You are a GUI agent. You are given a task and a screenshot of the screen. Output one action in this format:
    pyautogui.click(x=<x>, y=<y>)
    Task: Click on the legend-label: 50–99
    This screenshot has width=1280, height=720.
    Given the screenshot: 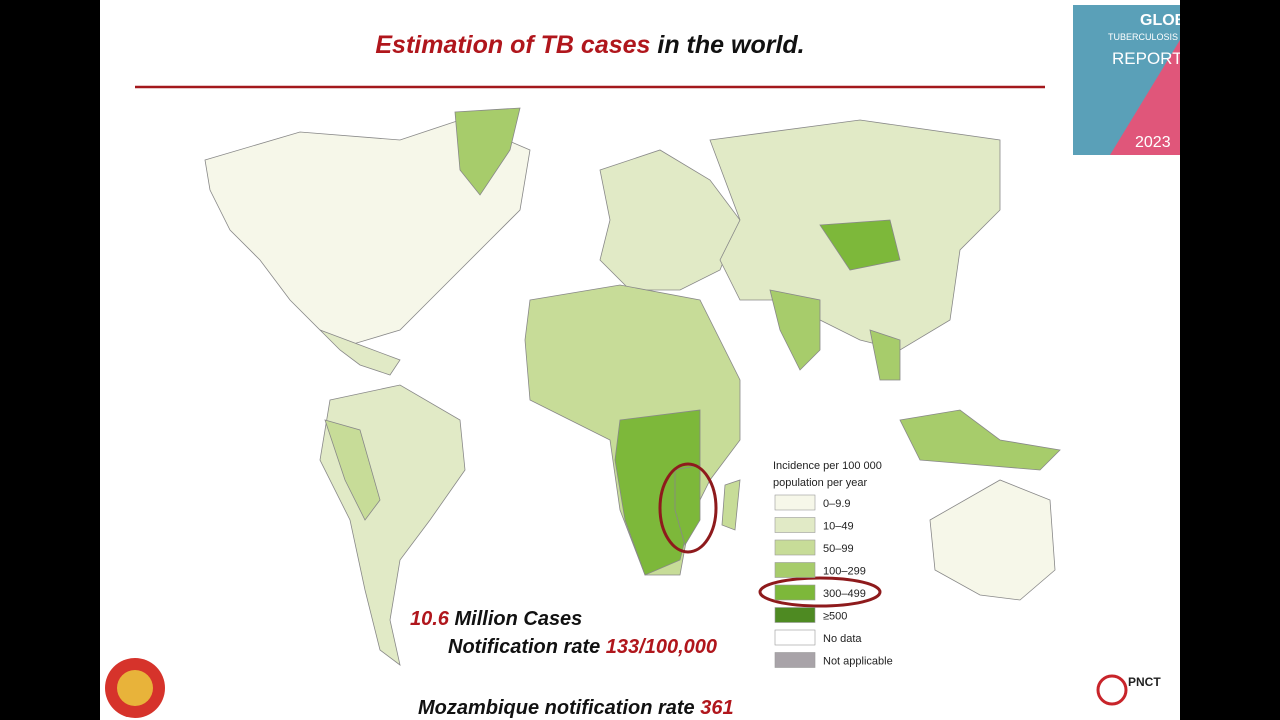 What is the action you would take?
    pyautogui.click(x=838, y=549)
    